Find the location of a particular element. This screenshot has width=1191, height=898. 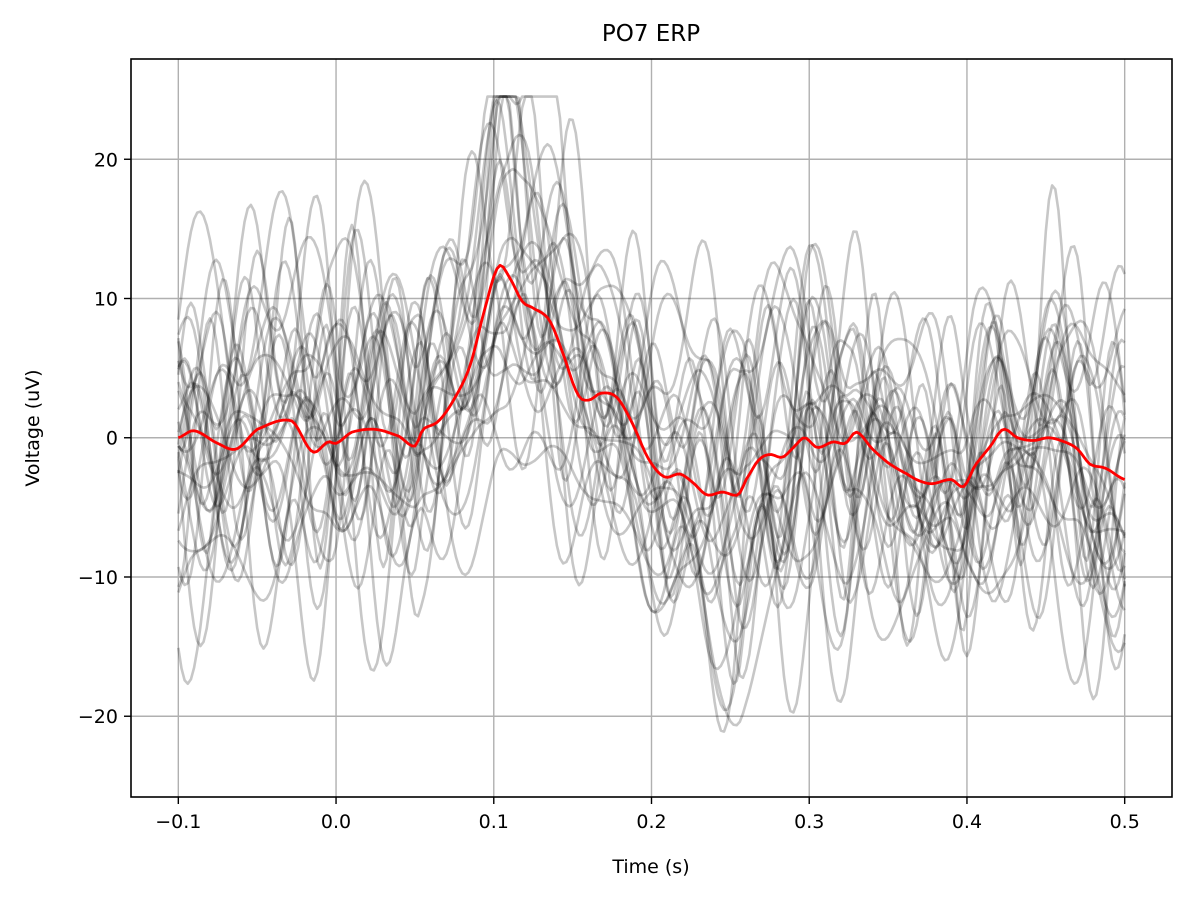

x-tick-label: 0.5 is located at coordinates (1125, 822).